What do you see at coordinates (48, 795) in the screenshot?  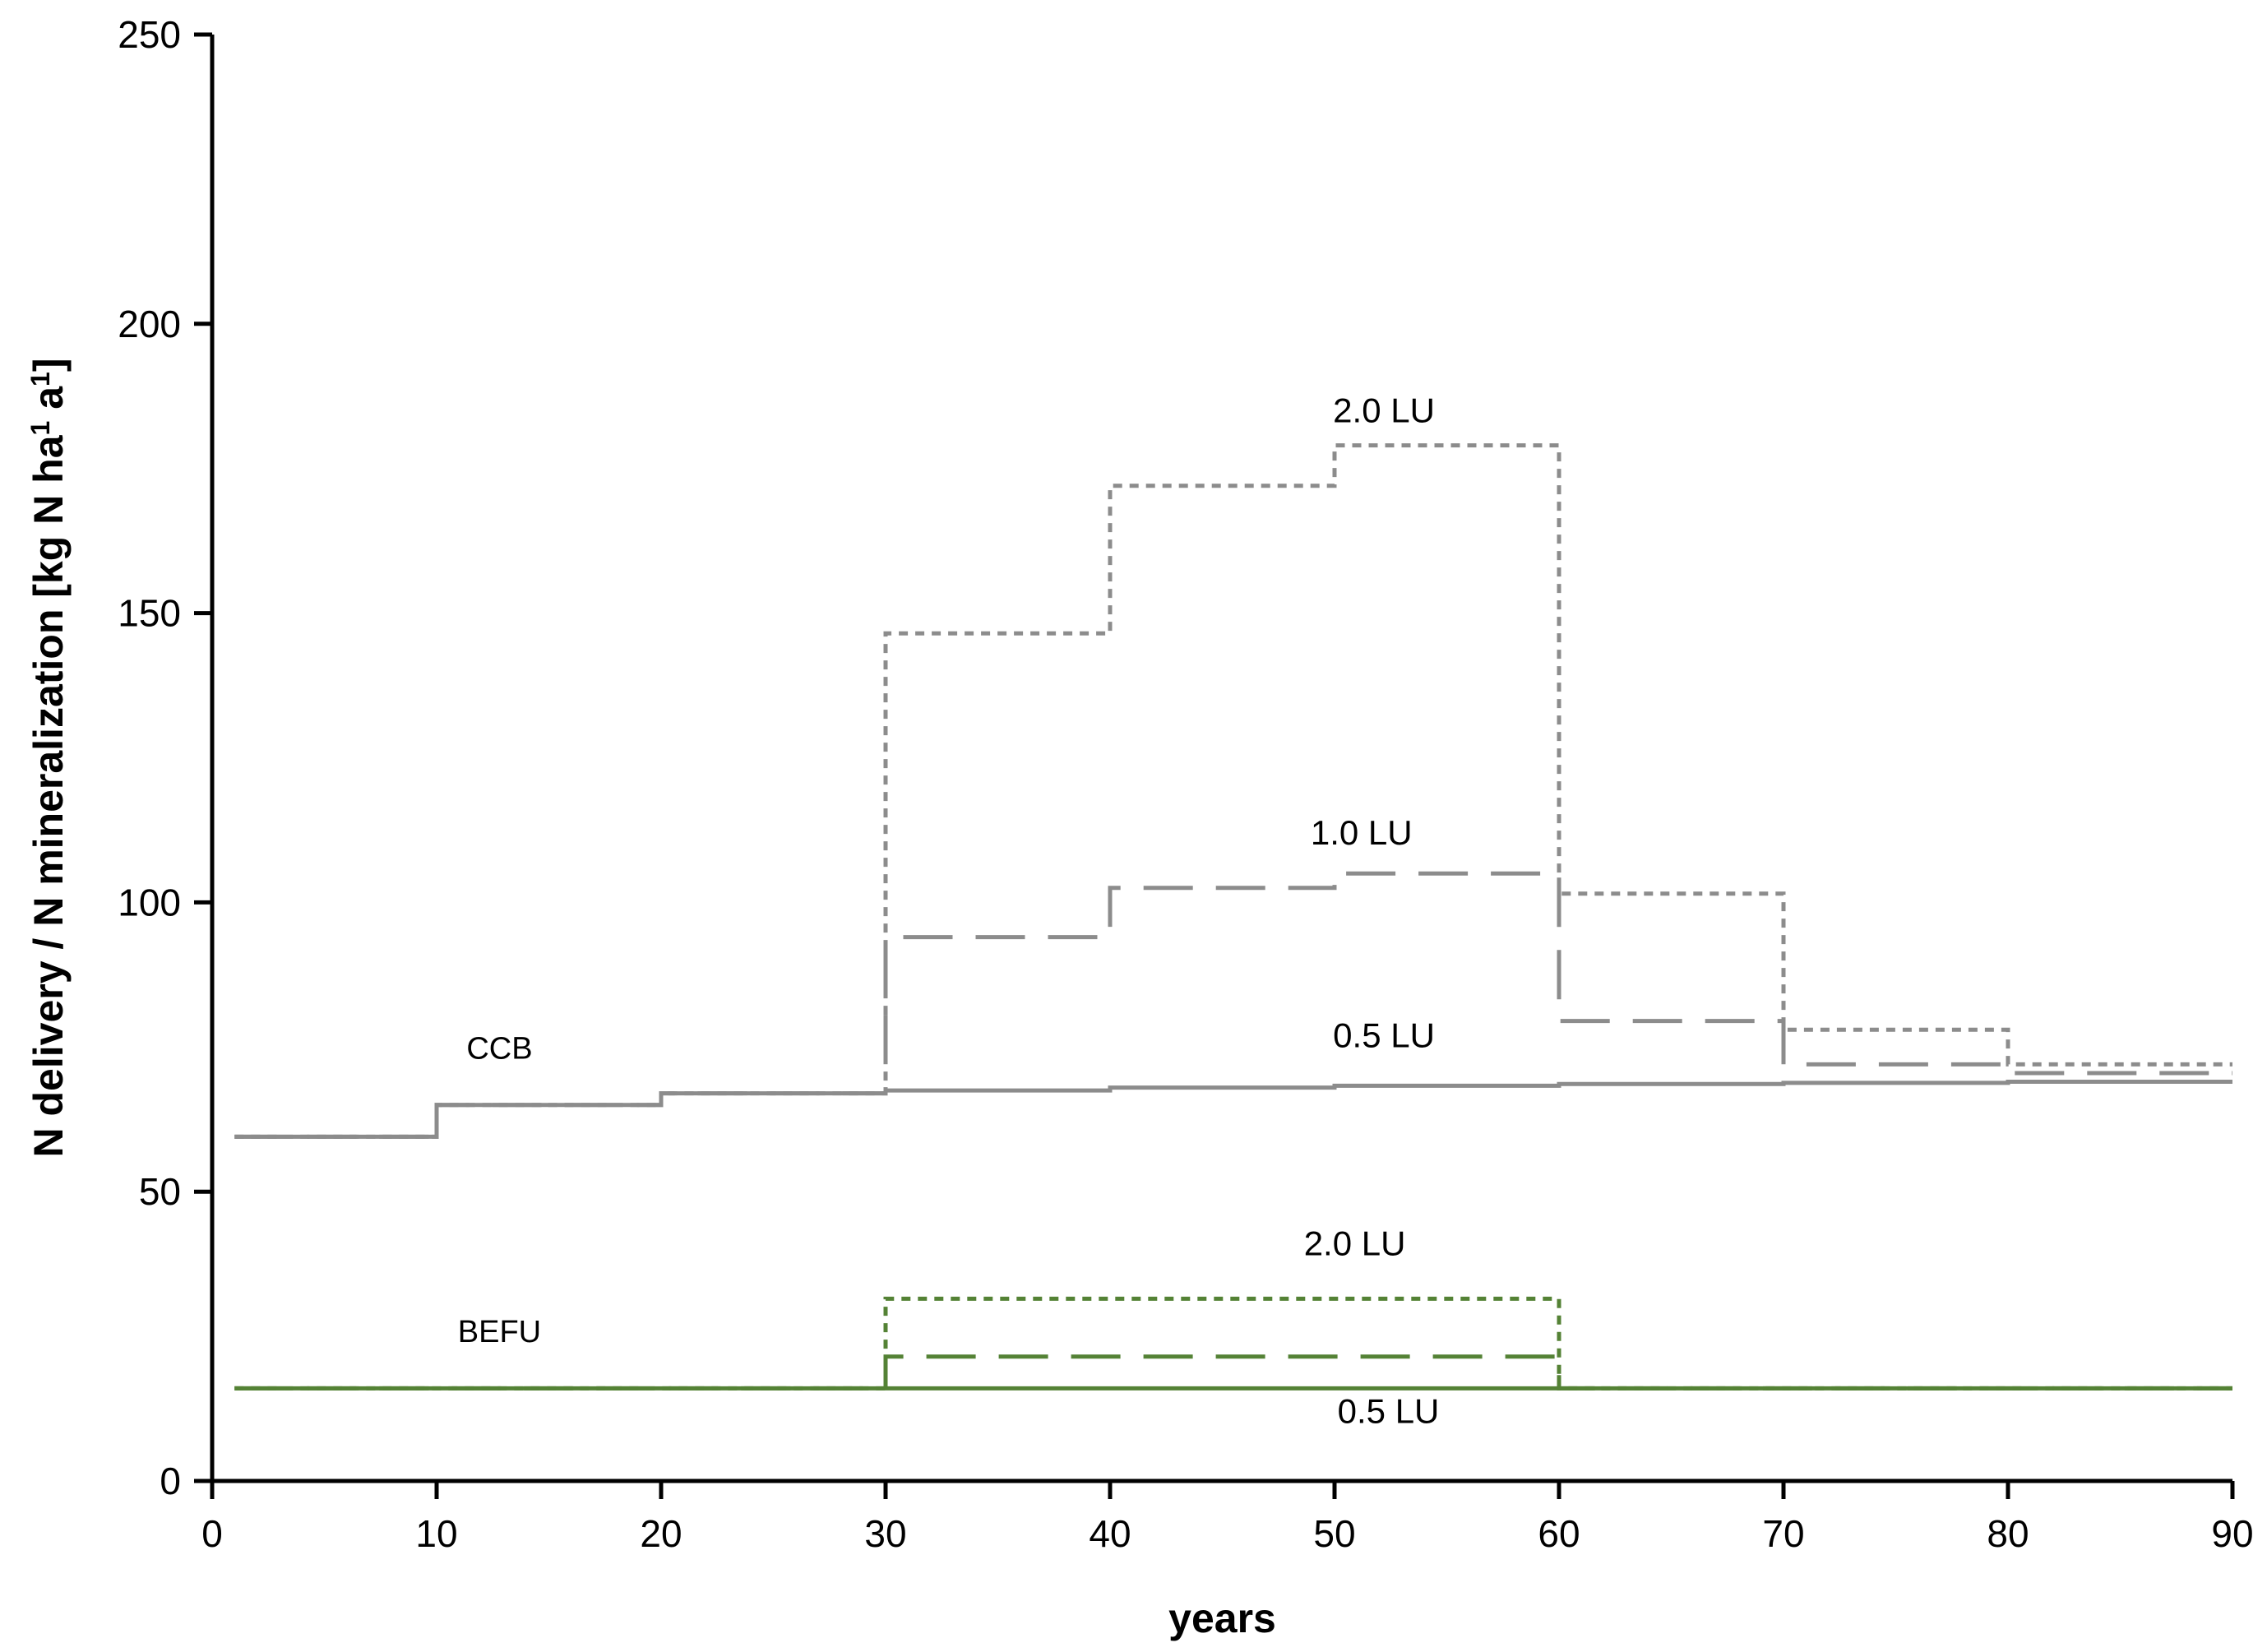 I see `y-axis-title-main: N delivery / N mineralization [kg N ha` at bounding box center [48, 795].